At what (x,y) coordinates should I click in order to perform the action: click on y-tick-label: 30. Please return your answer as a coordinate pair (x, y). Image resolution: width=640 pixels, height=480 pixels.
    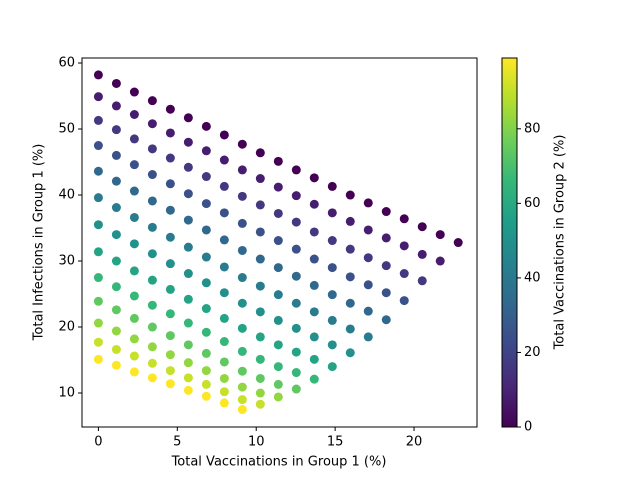
    Looking at the image, I should click on (66, 261).